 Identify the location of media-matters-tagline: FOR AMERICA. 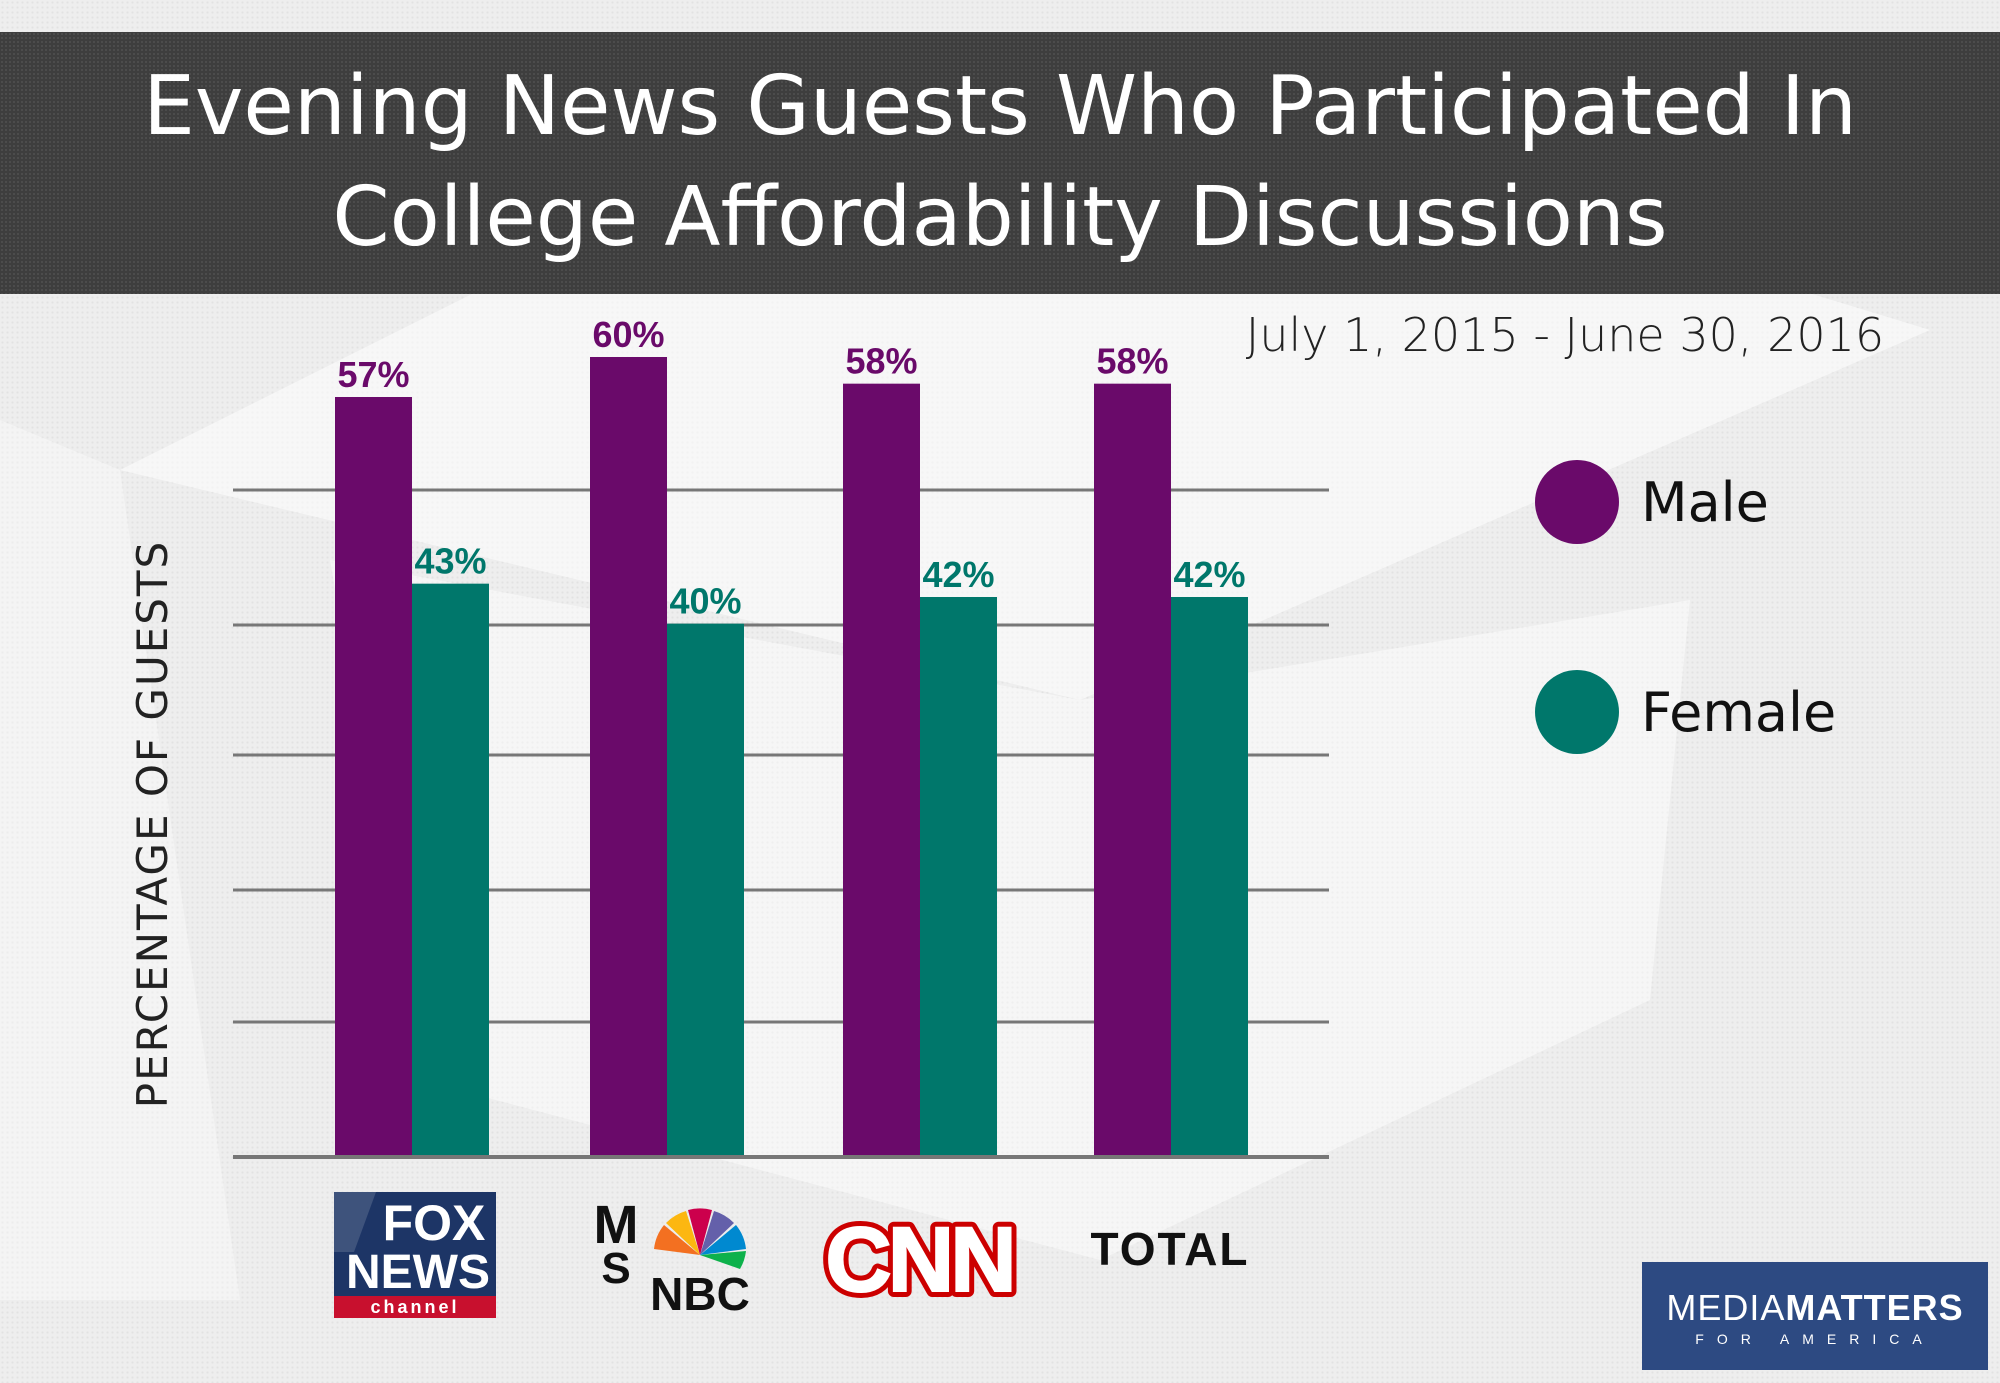
(1815, 1339).